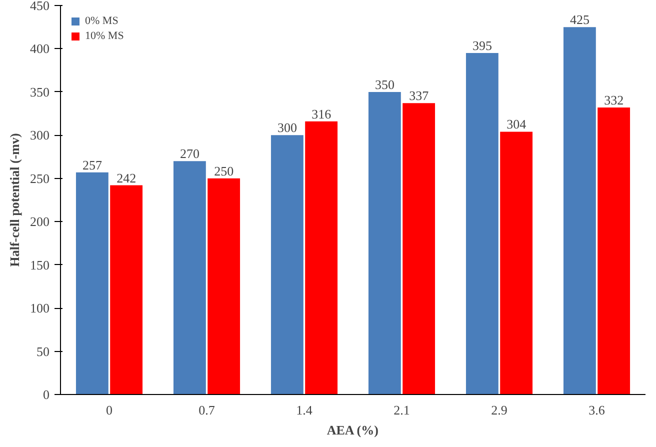  What do you see at coordinates (402, 410) in the screenshot?
I see `x-tick-label: 2.1` at bounding box center [402, 410].